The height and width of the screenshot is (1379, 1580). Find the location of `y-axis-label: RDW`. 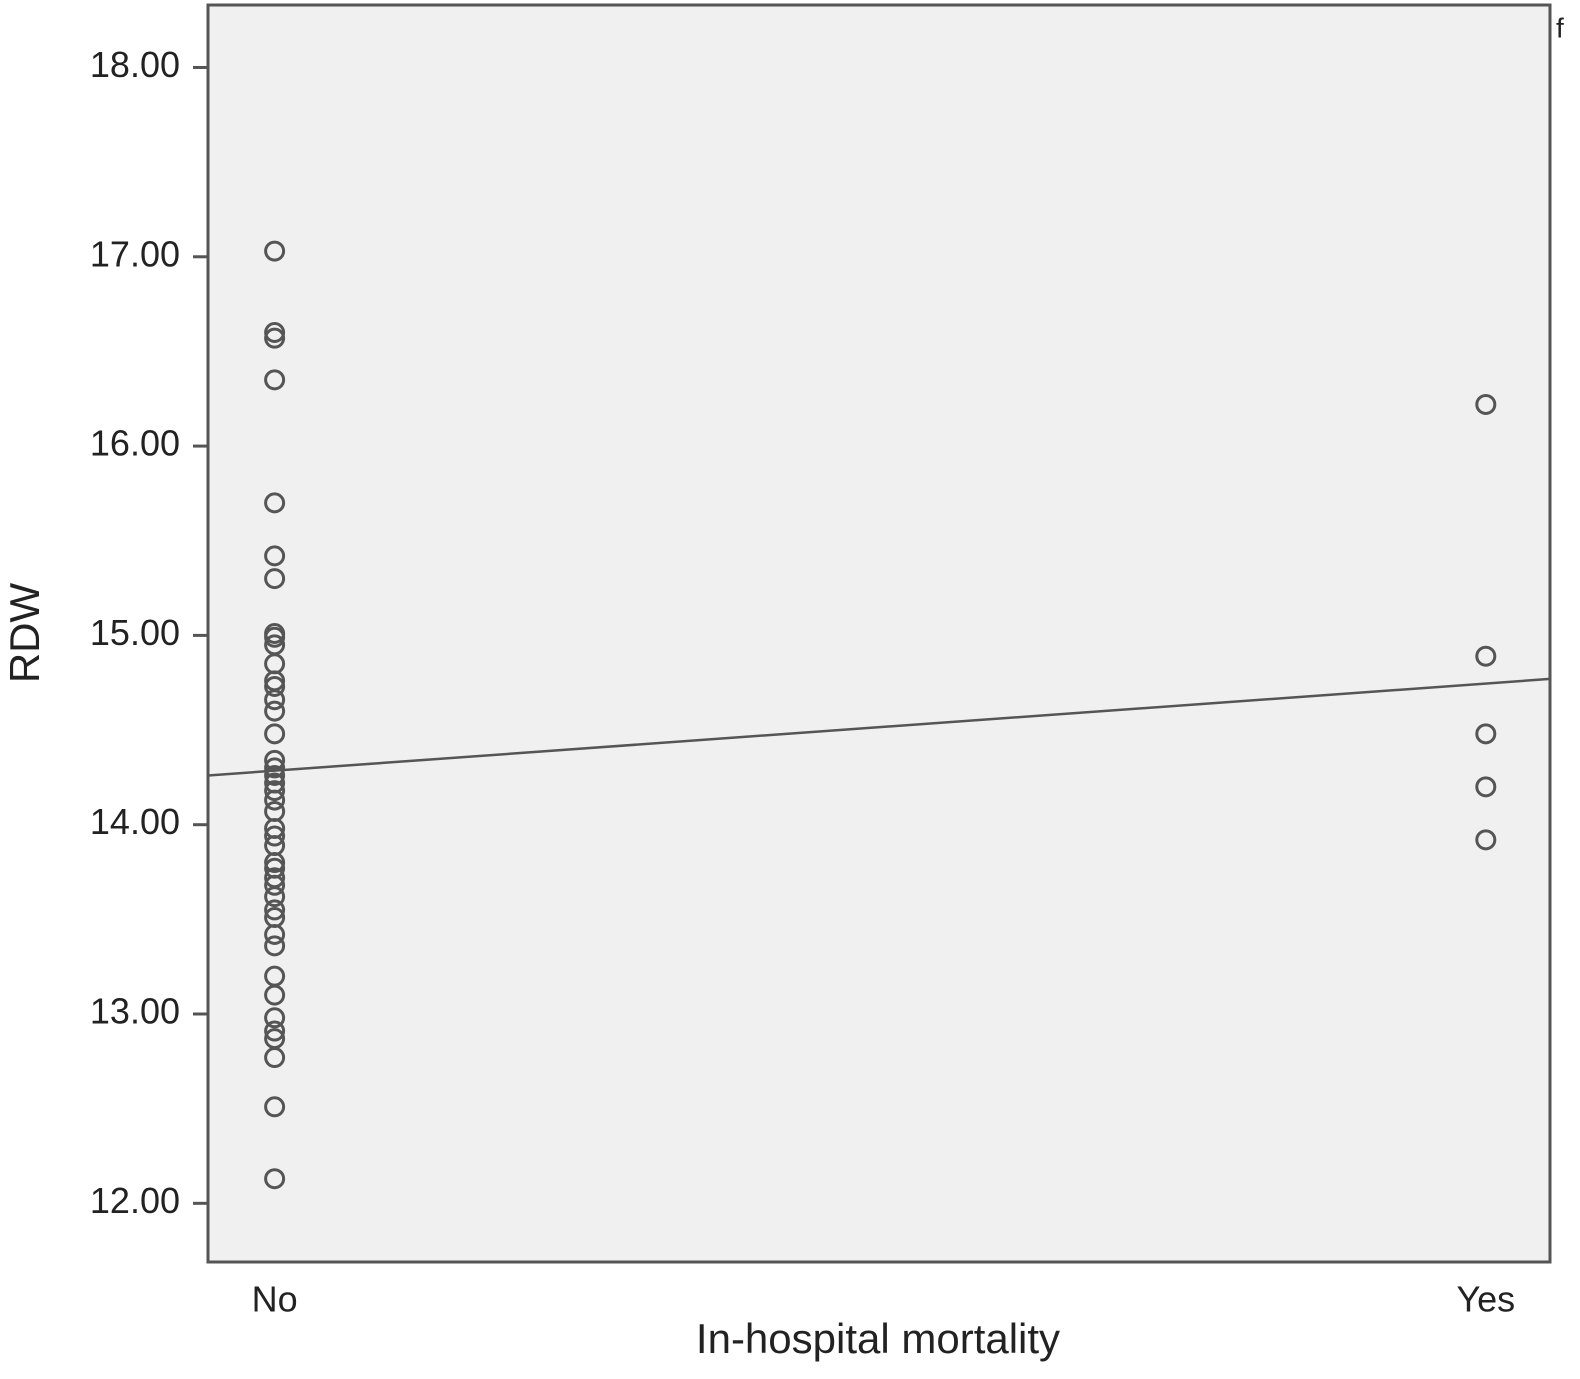

y-axis-label: RDW is located at coordinates (24, 632).